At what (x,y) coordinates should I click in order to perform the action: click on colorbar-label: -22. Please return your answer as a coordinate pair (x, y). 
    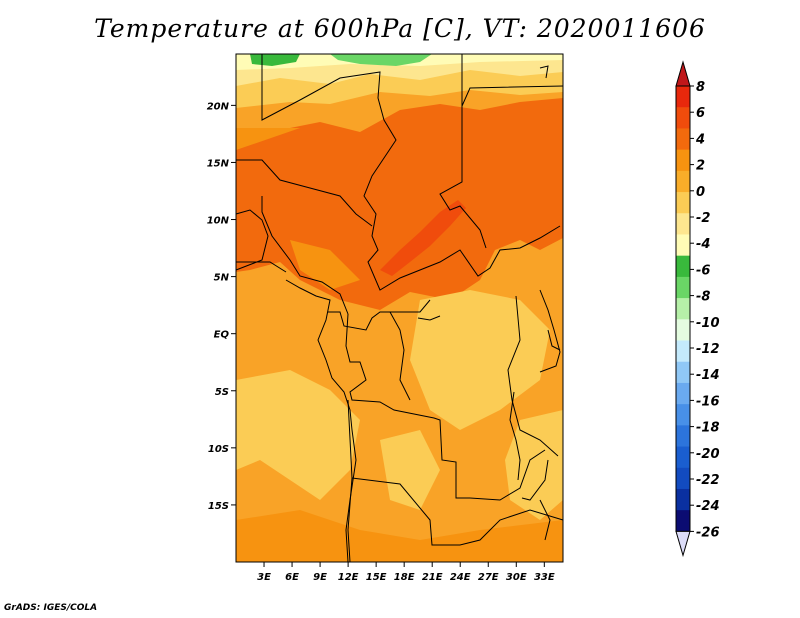
    Looking at the image, I should click on (708, 480).